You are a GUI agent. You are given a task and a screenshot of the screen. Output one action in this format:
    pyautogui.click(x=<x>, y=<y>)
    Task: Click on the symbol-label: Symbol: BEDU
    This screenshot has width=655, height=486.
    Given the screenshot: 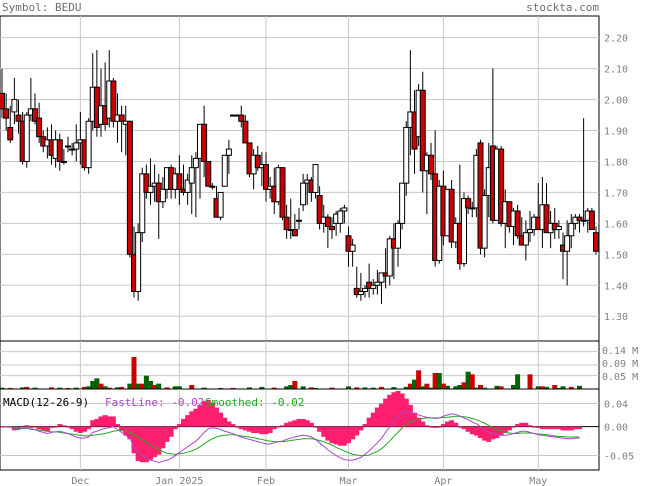 What is the action you would take?
    pyautogui.click(x=41, y=7)
    